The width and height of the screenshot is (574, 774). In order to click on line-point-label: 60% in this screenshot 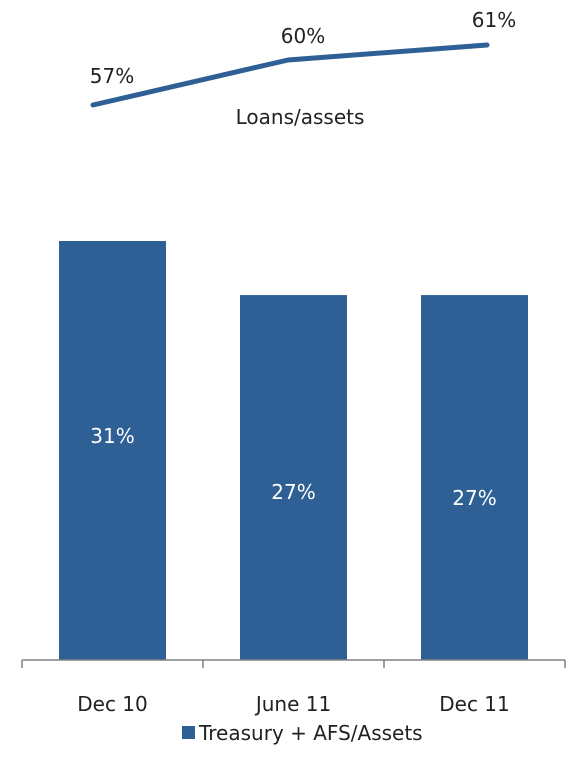, I will do `click(303, 36)`.